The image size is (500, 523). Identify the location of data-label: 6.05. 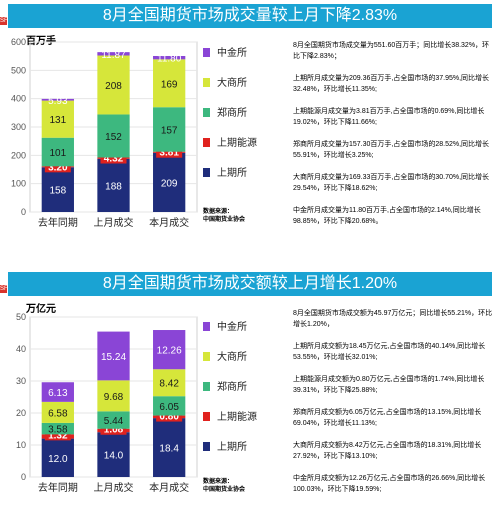
(169, 407).